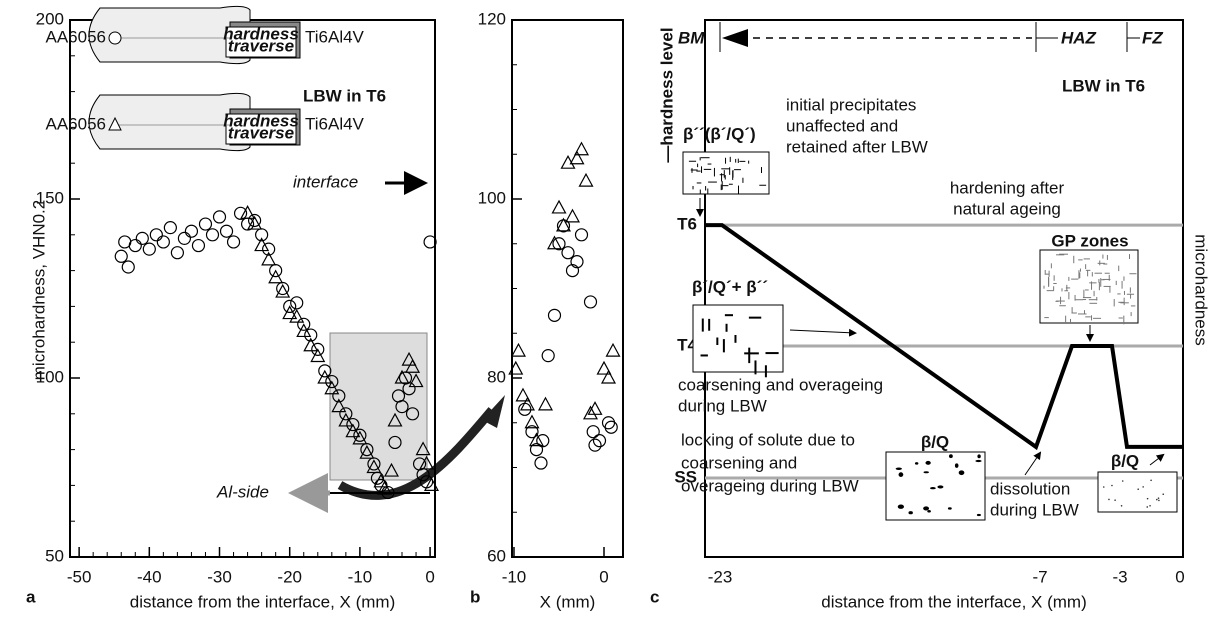 The image size is (1216, 617). Describe the element at coordinates (719, 133) in the screenshot. I see `annotation: β´´(β´/Q´)` at that location.